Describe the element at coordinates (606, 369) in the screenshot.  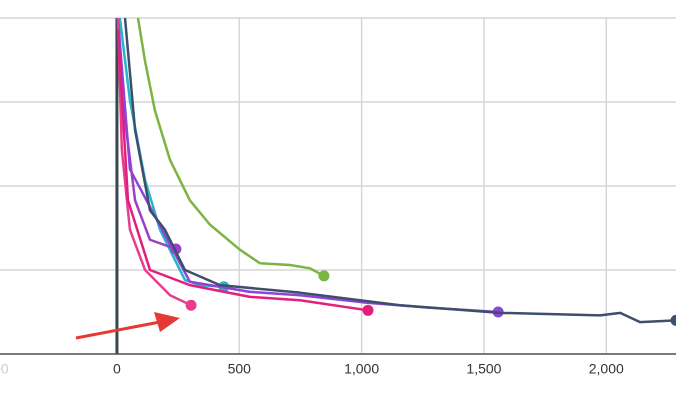
I see `x-tick-label: 2,000` at that location.